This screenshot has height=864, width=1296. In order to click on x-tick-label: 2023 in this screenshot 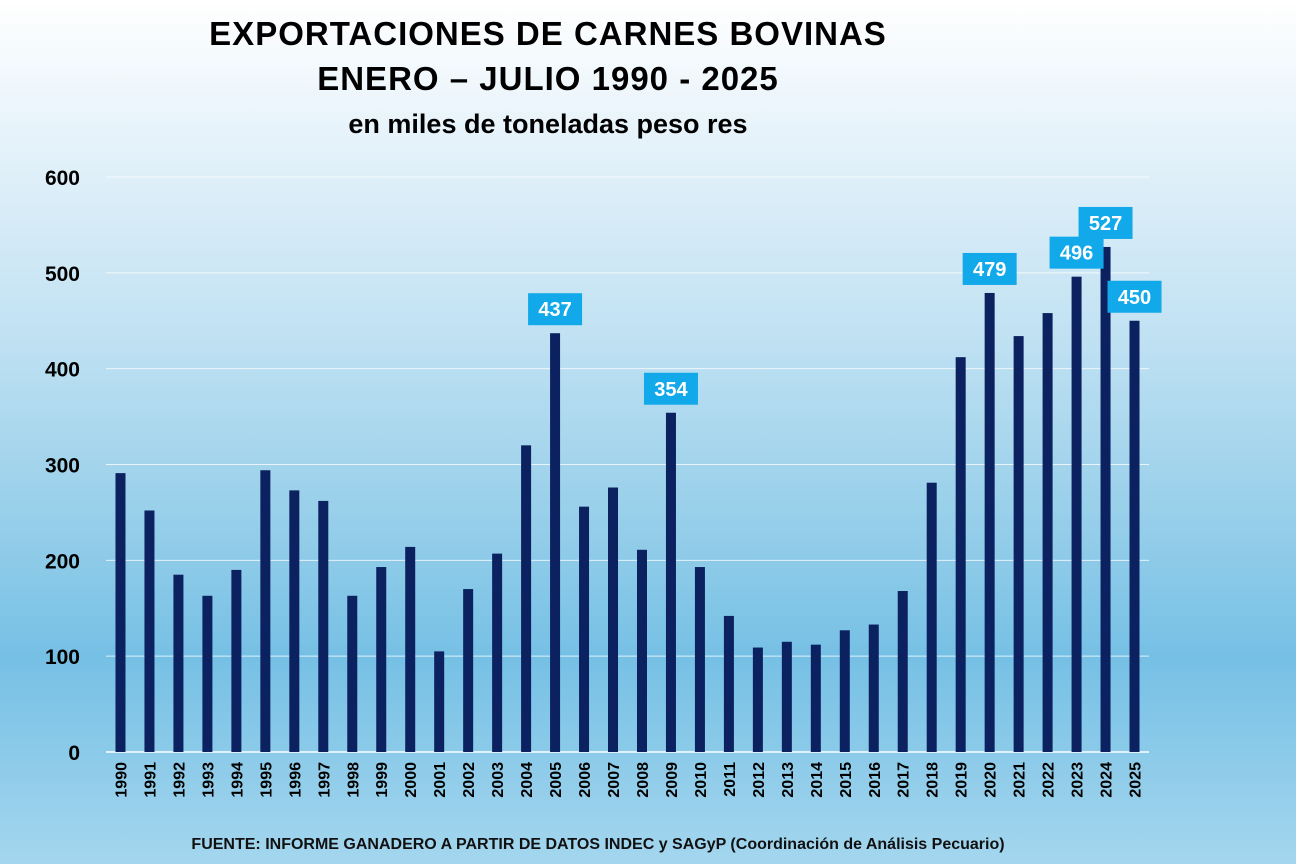, I will do `click(1078, 780)`.